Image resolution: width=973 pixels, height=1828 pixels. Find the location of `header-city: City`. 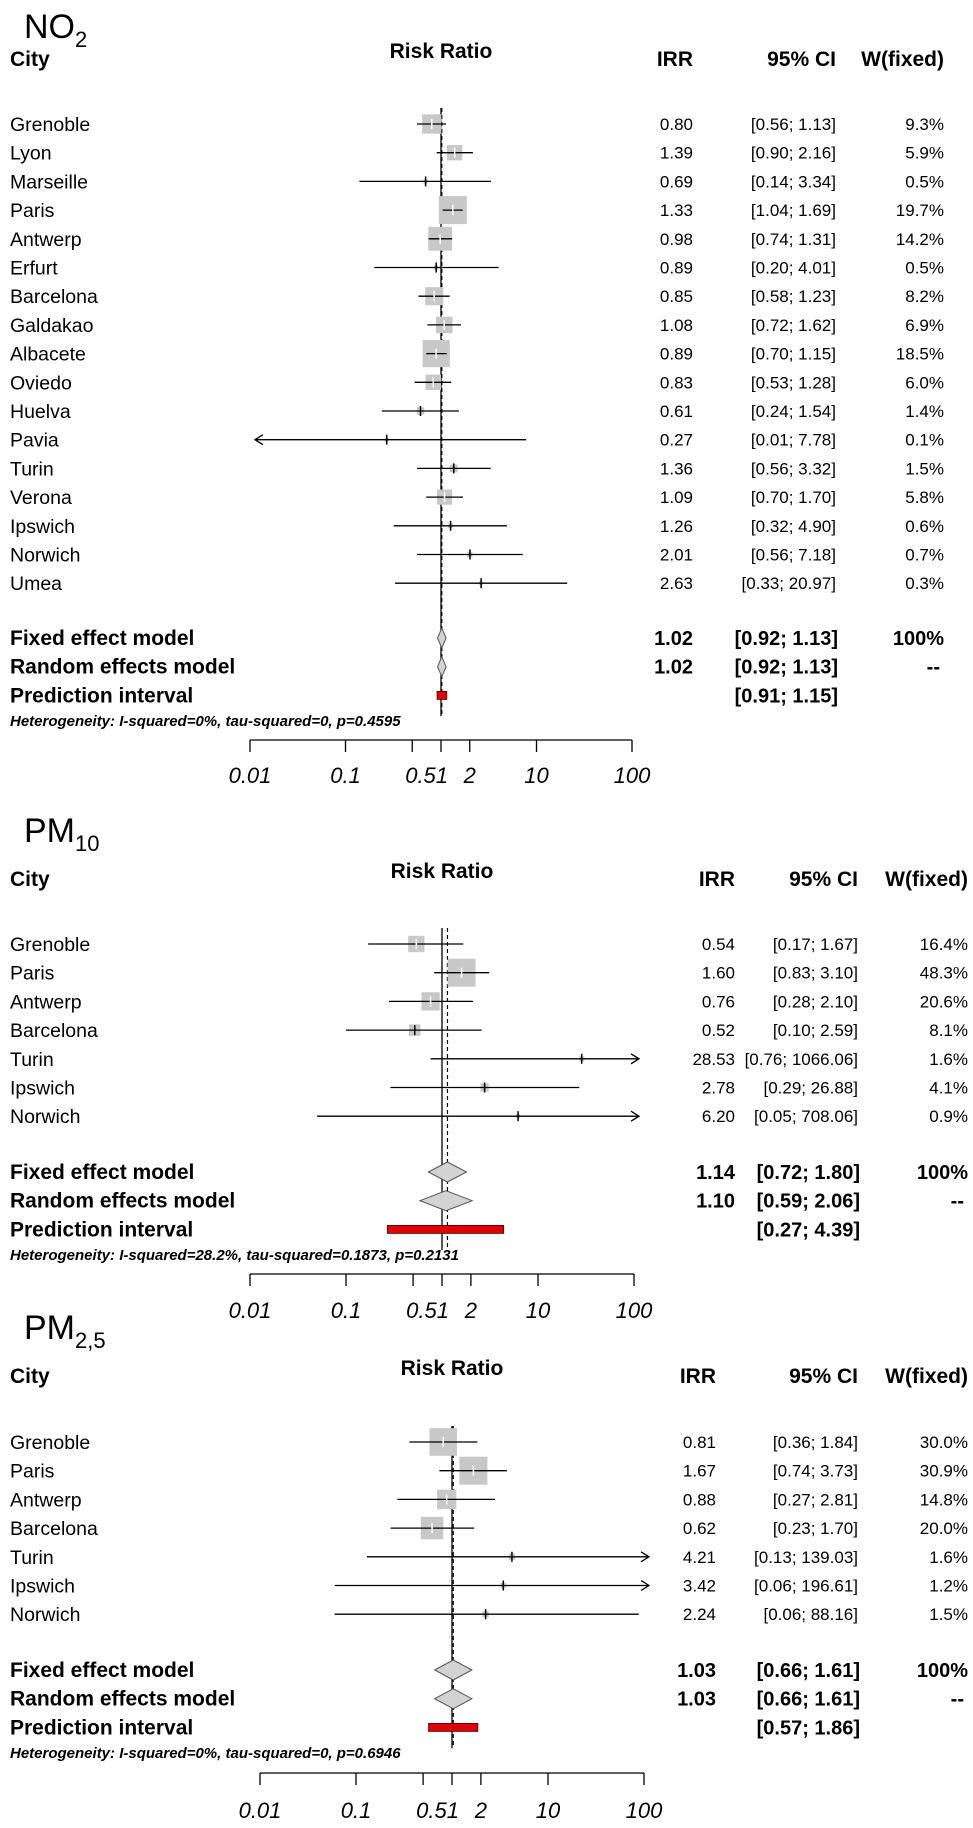

header-city: City is located at coordinates (30, 1376).